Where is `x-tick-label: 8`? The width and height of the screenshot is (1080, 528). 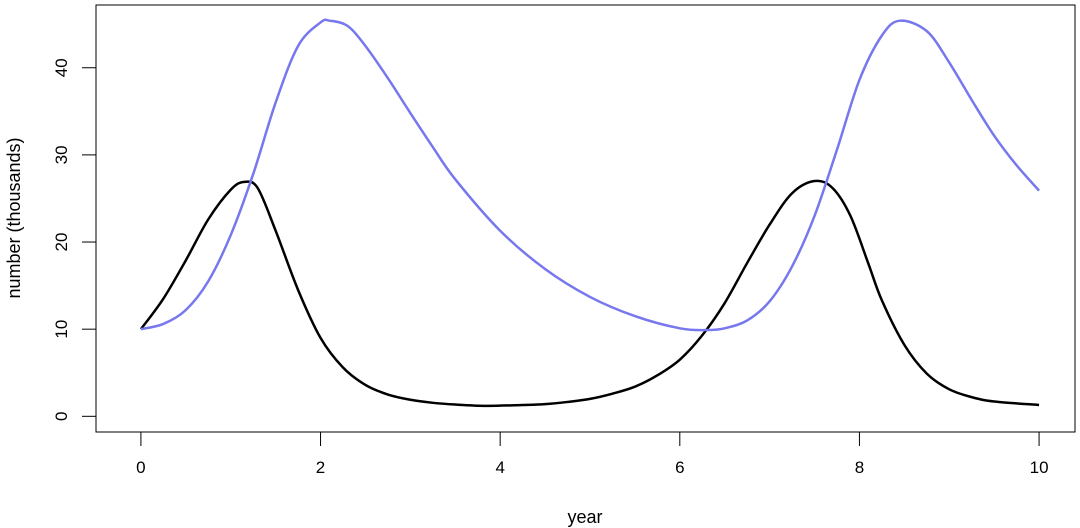
x-tick-label: 8 is located at coordinates (859, 467).